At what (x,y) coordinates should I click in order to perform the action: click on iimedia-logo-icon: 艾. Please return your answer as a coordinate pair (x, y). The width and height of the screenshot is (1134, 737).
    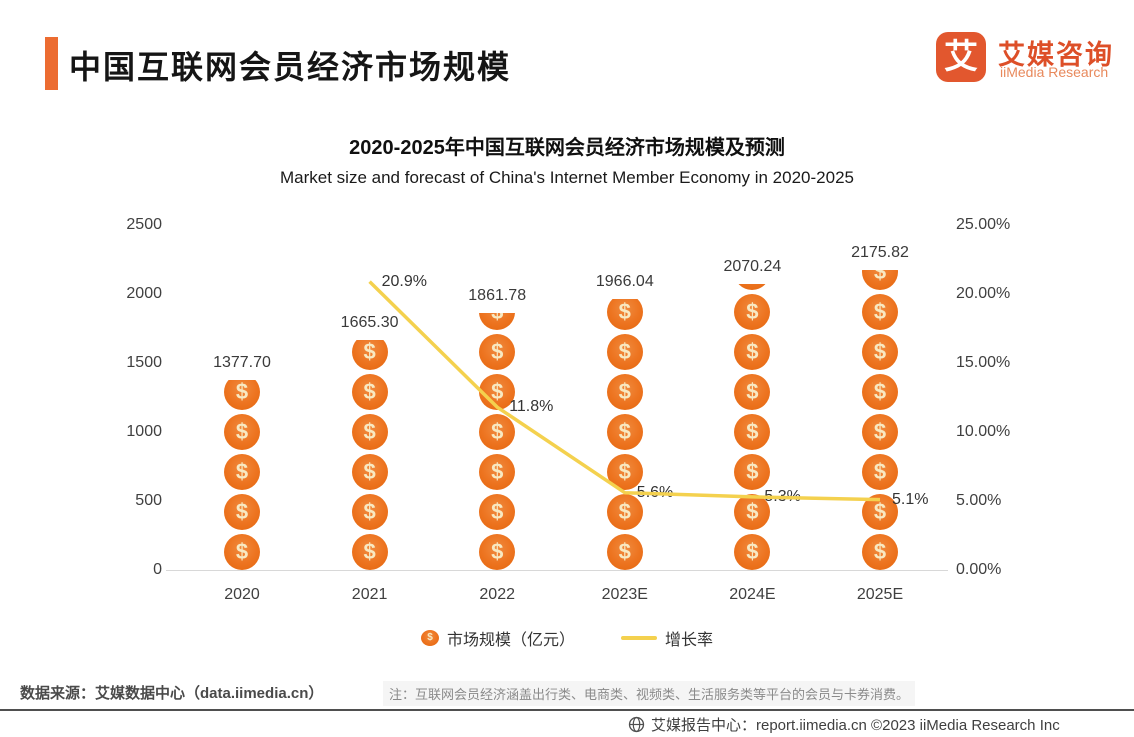
    Looking at the image, I should click on (961, 57).